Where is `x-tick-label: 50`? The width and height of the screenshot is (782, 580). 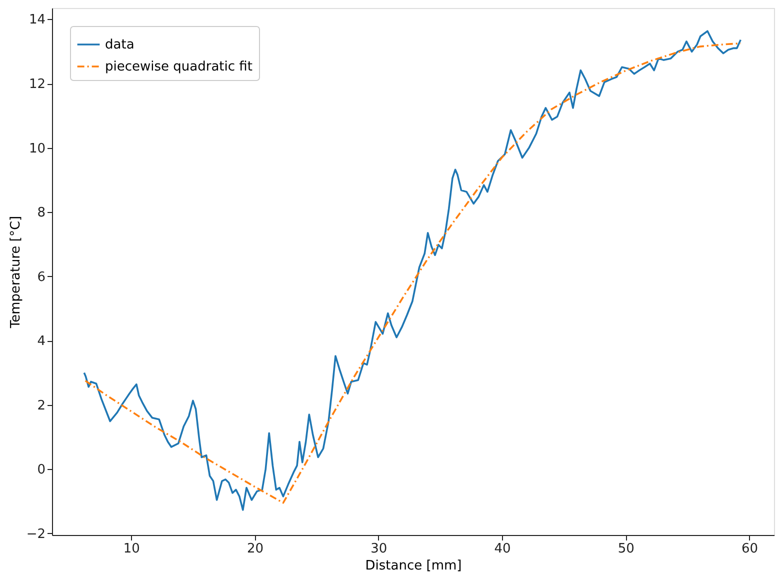
x-tick-label: 50 is located at coordinates (626, 549).